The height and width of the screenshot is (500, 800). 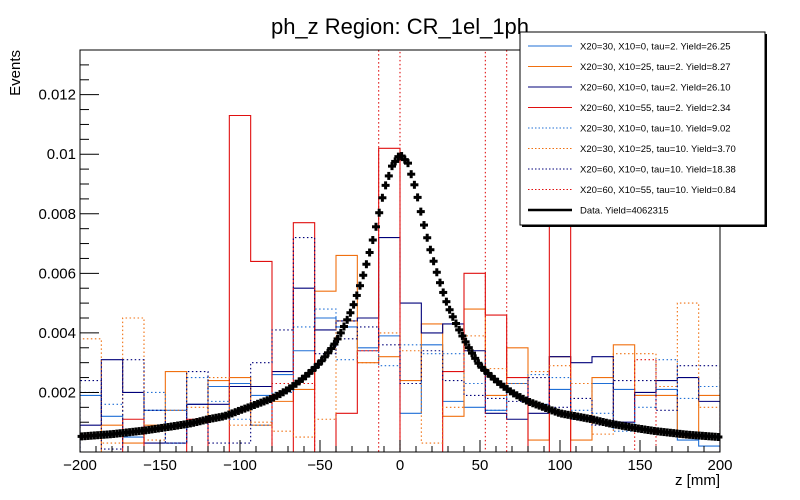 What do you see at coordinates (80, 465) in the screenshot?
I see `x-tick-label: −200` at bounding box center [80, 465].